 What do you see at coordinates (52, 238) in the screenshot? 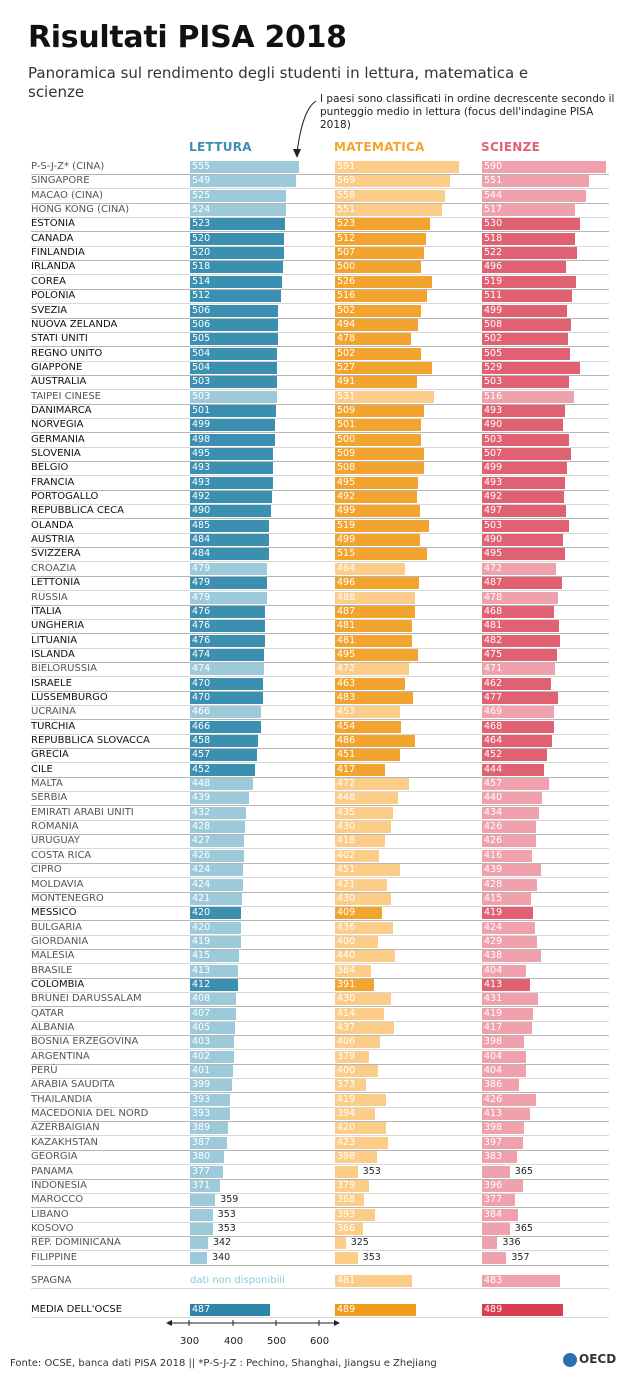
I see `country-label: CANADA` at bounding box center [52, 238].